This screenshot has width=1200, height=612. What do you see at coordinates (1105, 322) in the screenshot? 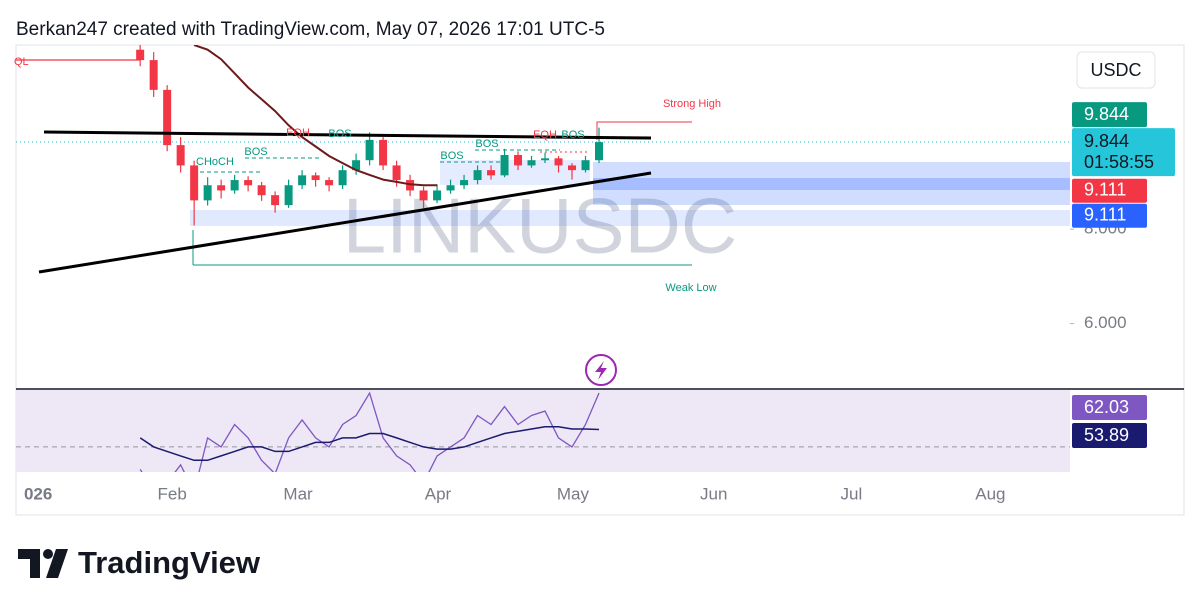
I see `y-tick-label: 6.000` at bounding box center [1105, 322].